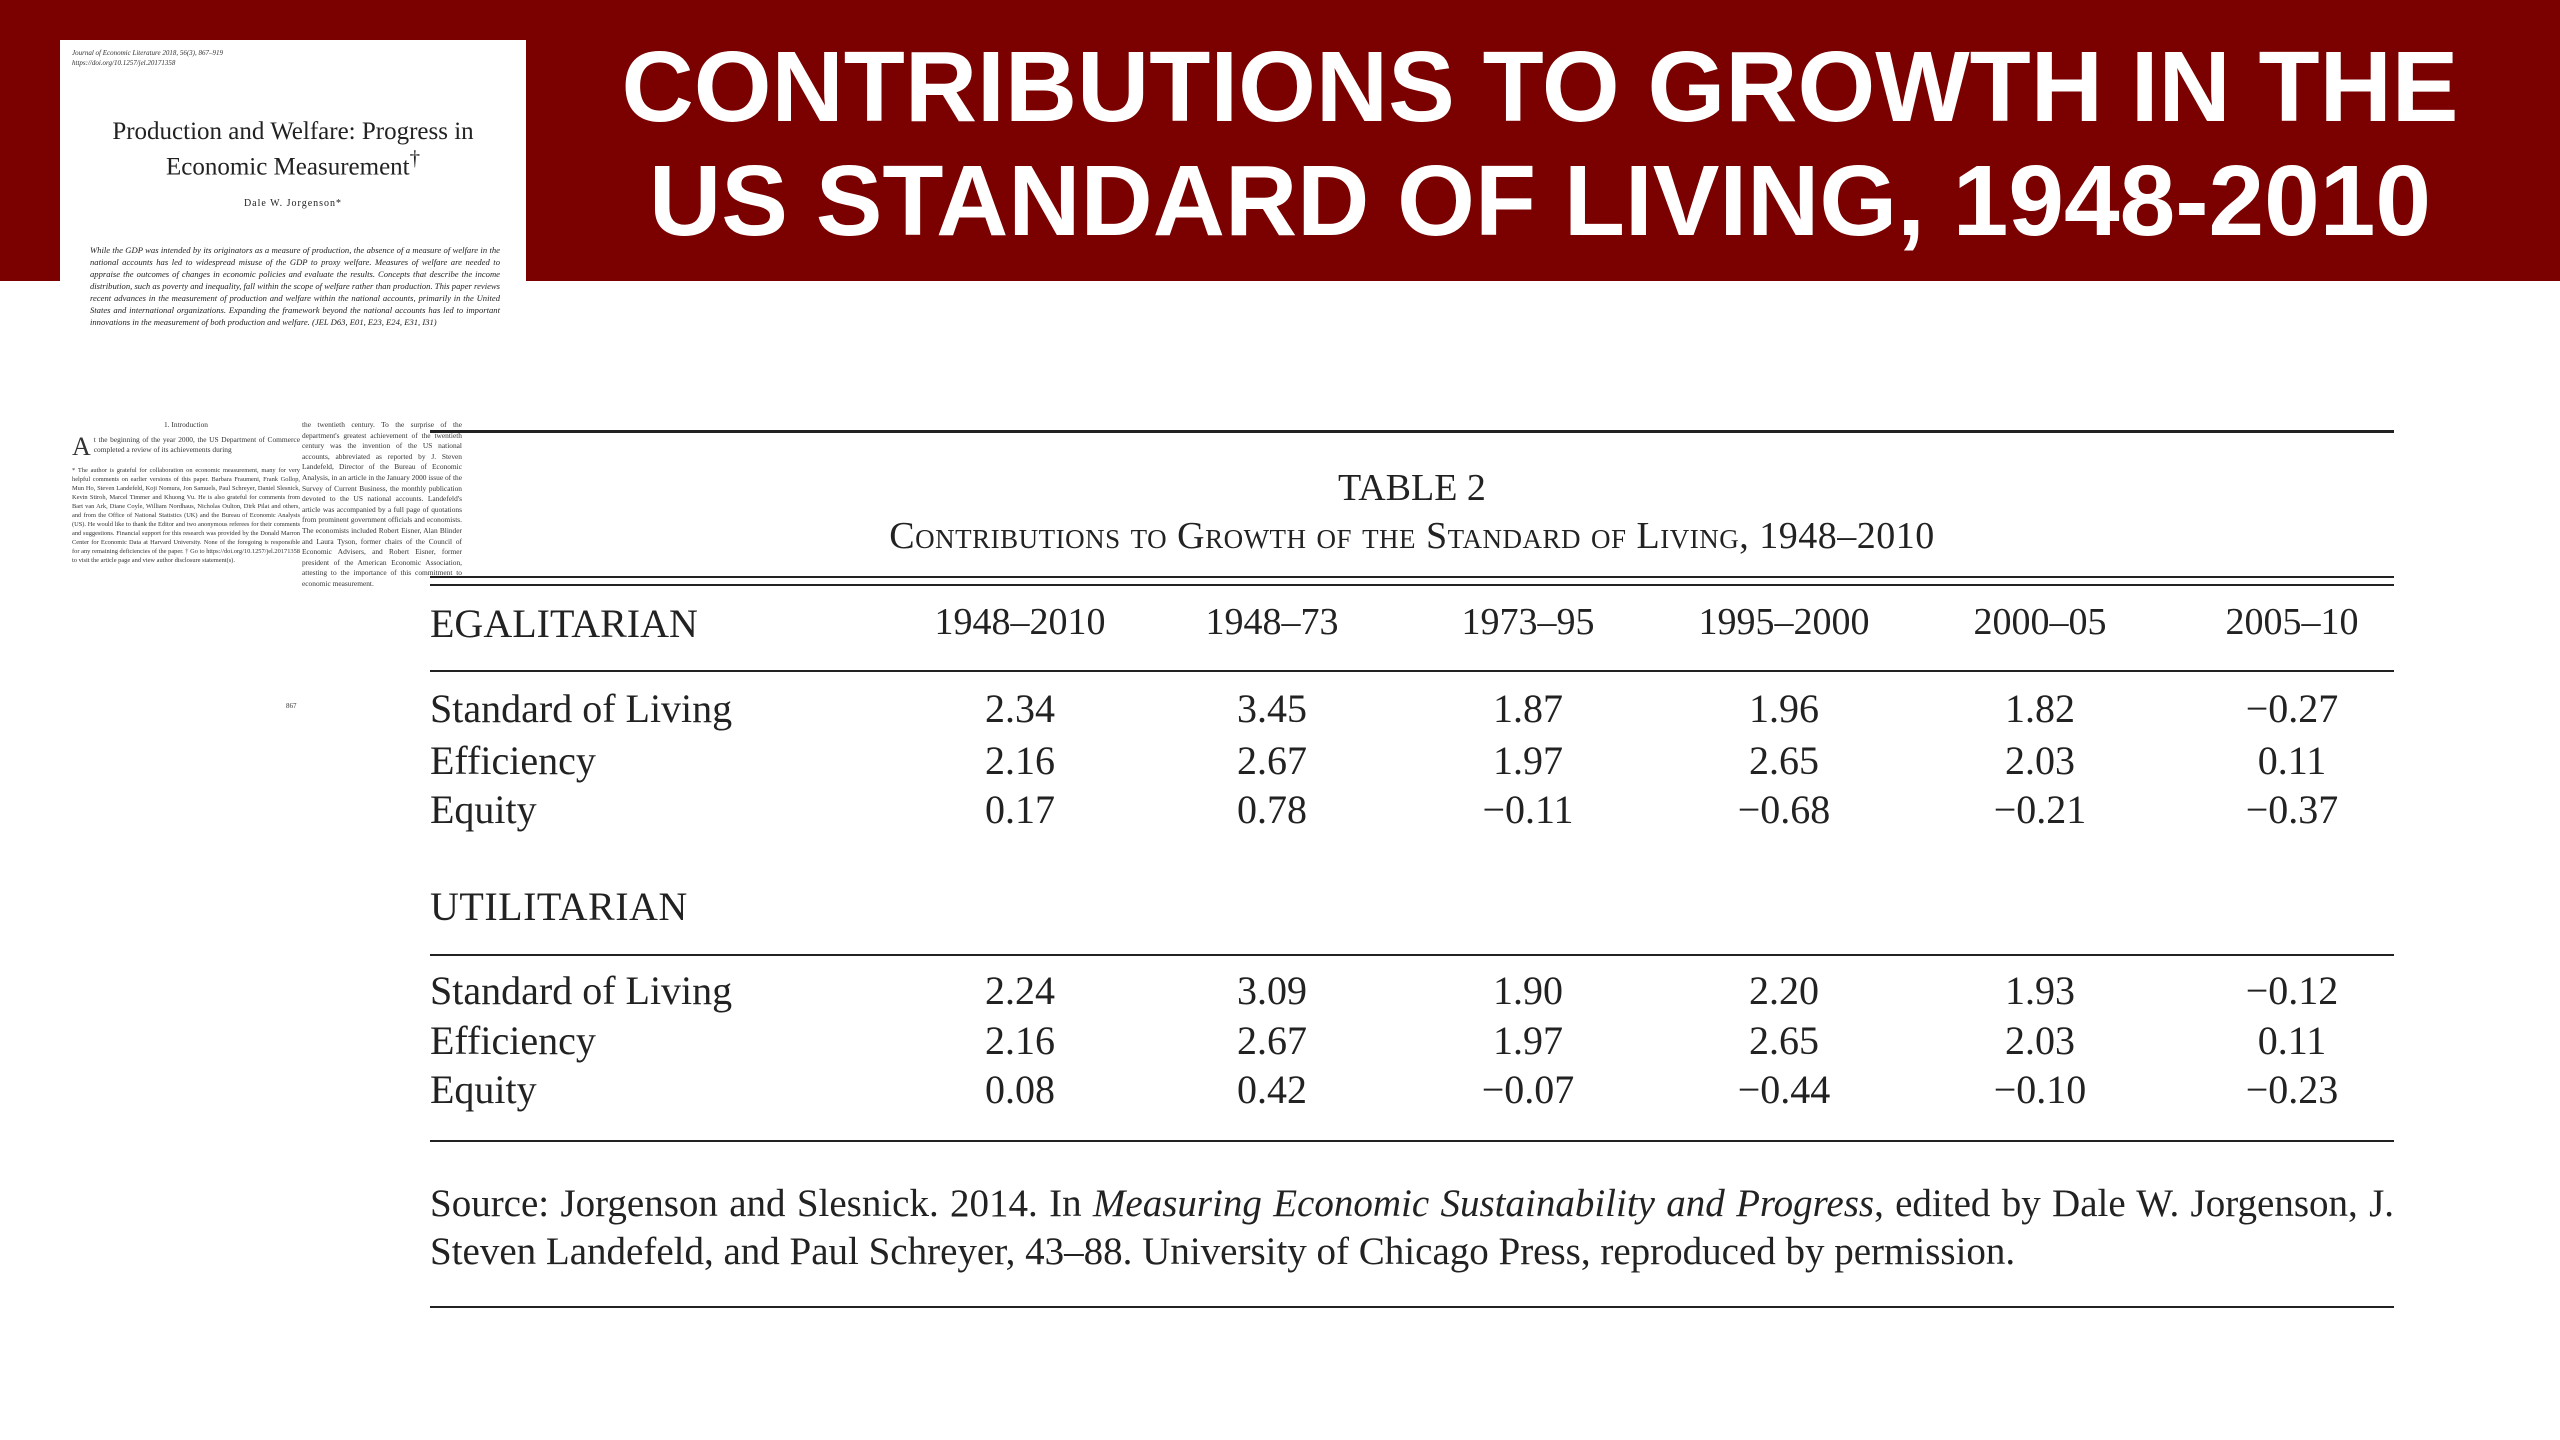 This screenshot has height=1440, width=2560. Describe the element at coordinates (1784, 990) in the screenshot. I see `table-cell: 2.20` at that location.